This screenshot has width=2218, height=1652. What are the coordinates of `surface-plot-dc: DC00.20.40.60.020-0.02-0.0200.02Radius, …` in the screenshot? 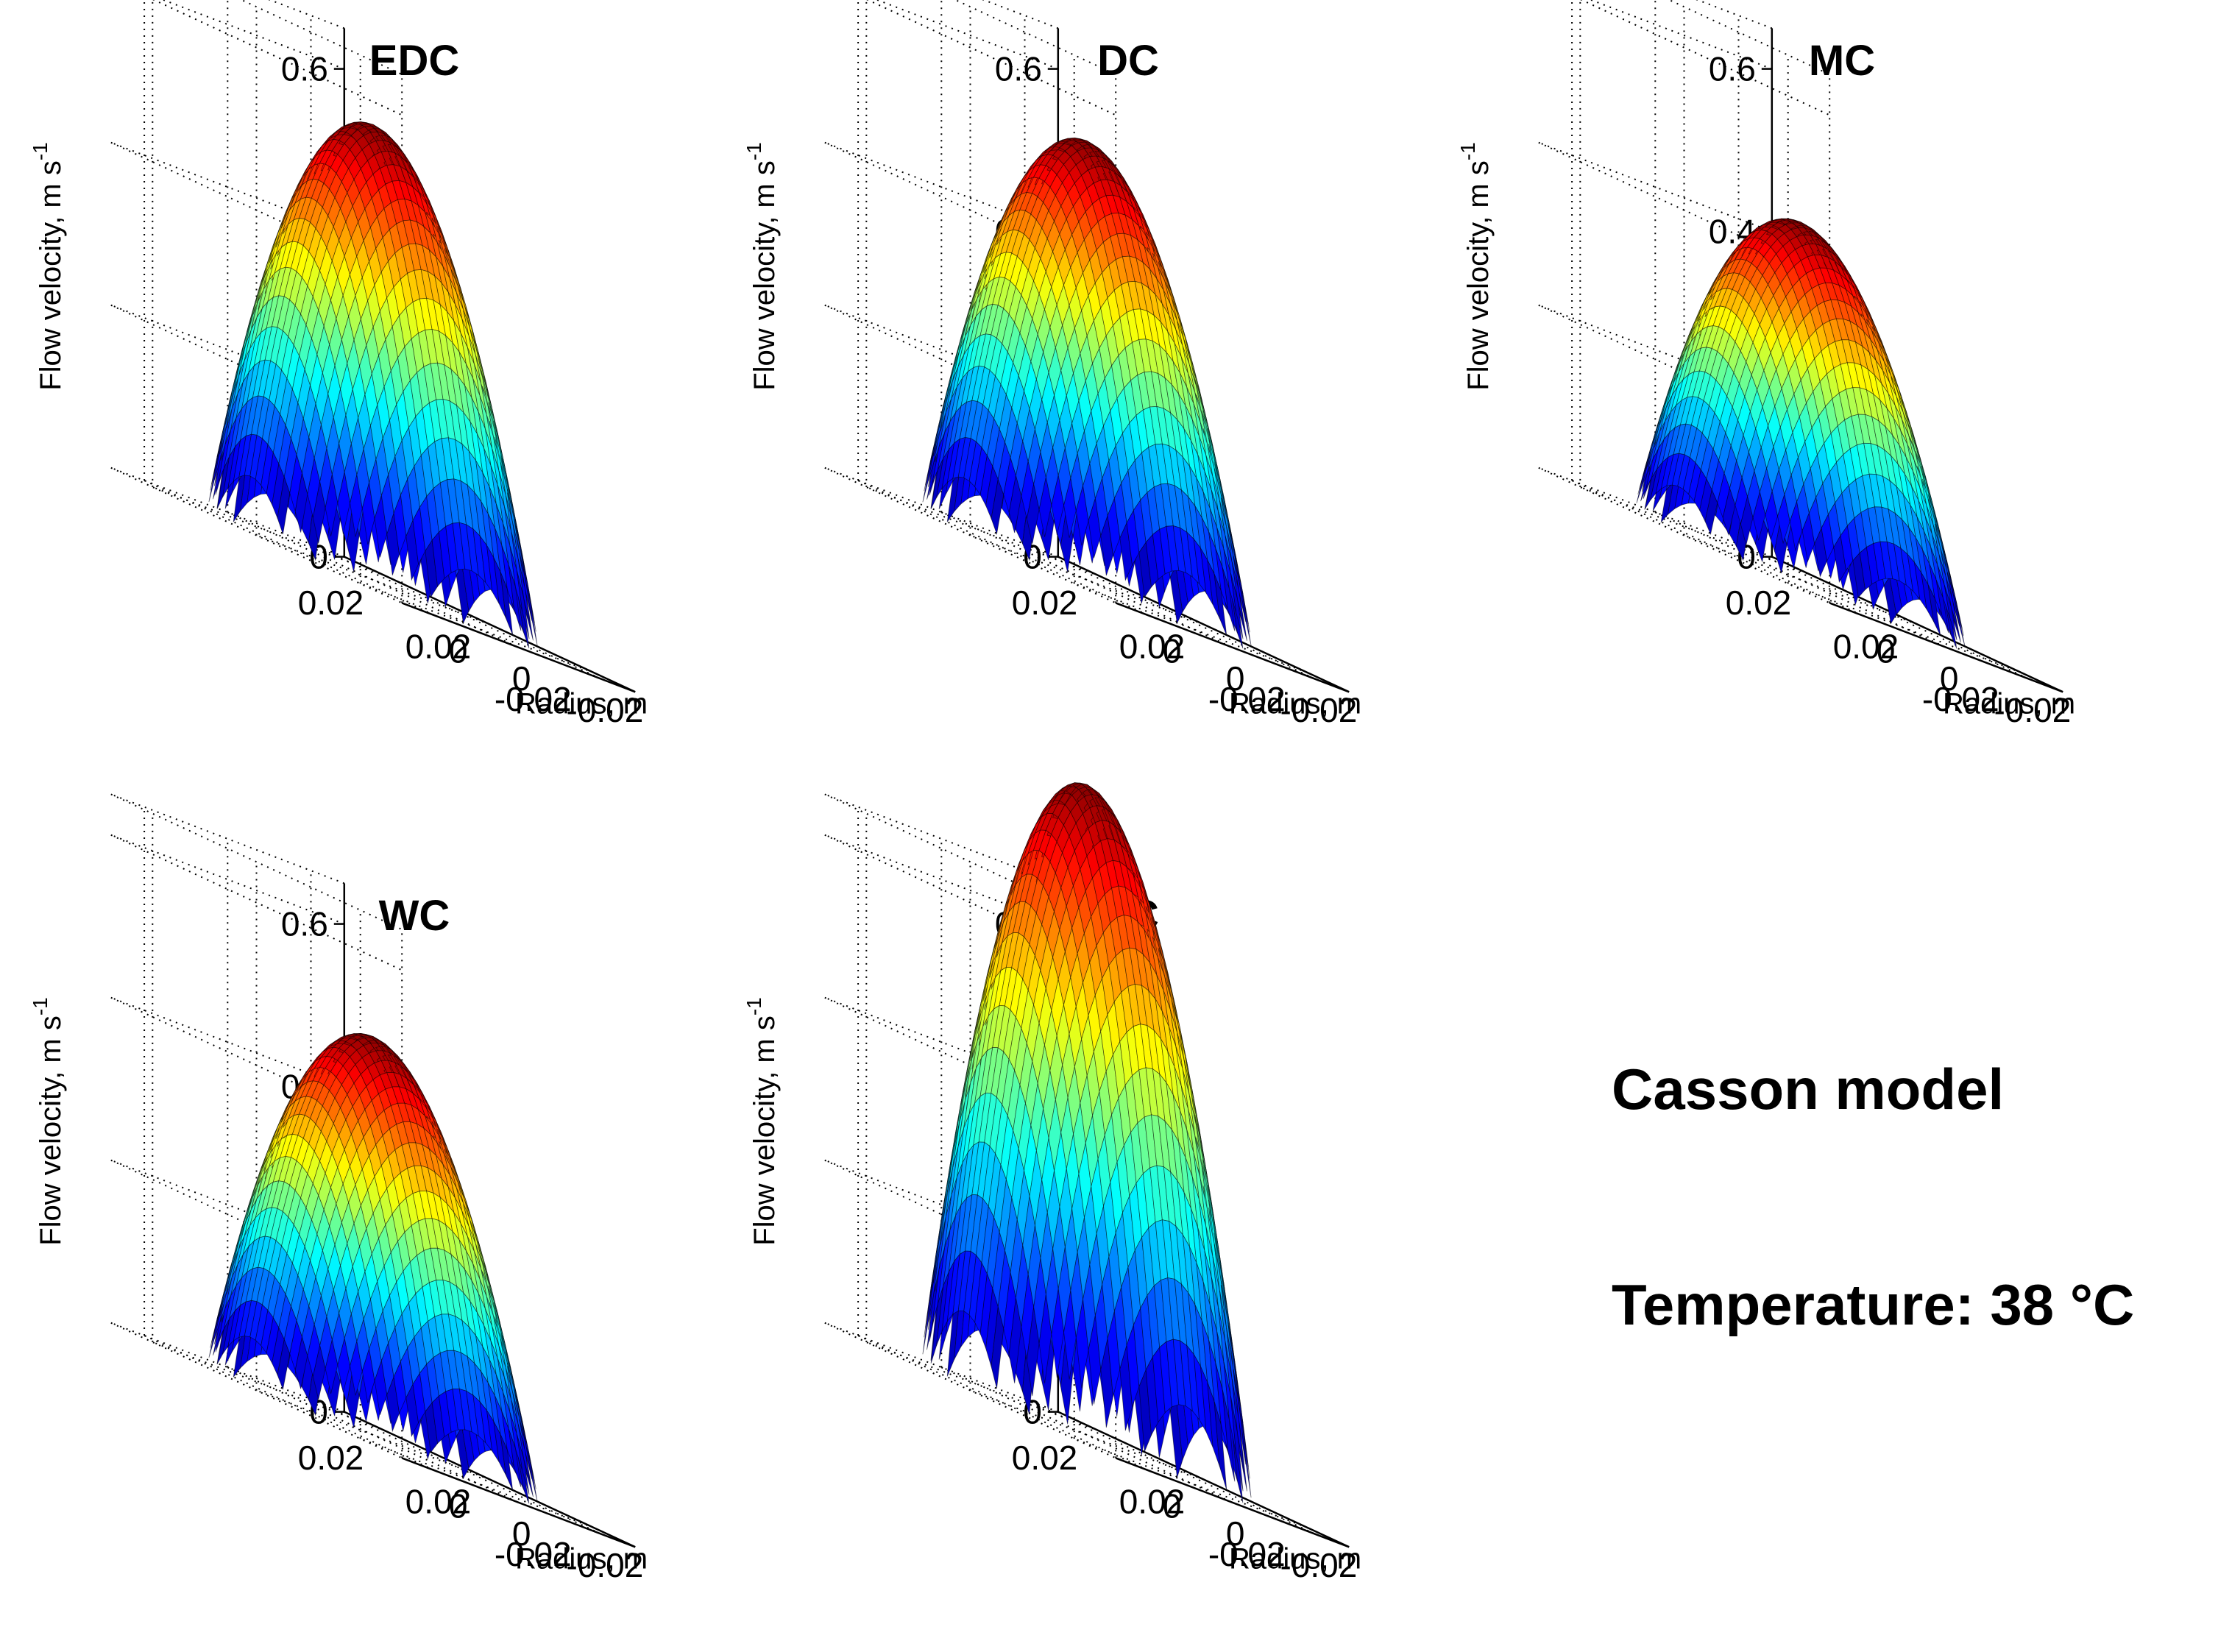 It's located at (1052, 364).